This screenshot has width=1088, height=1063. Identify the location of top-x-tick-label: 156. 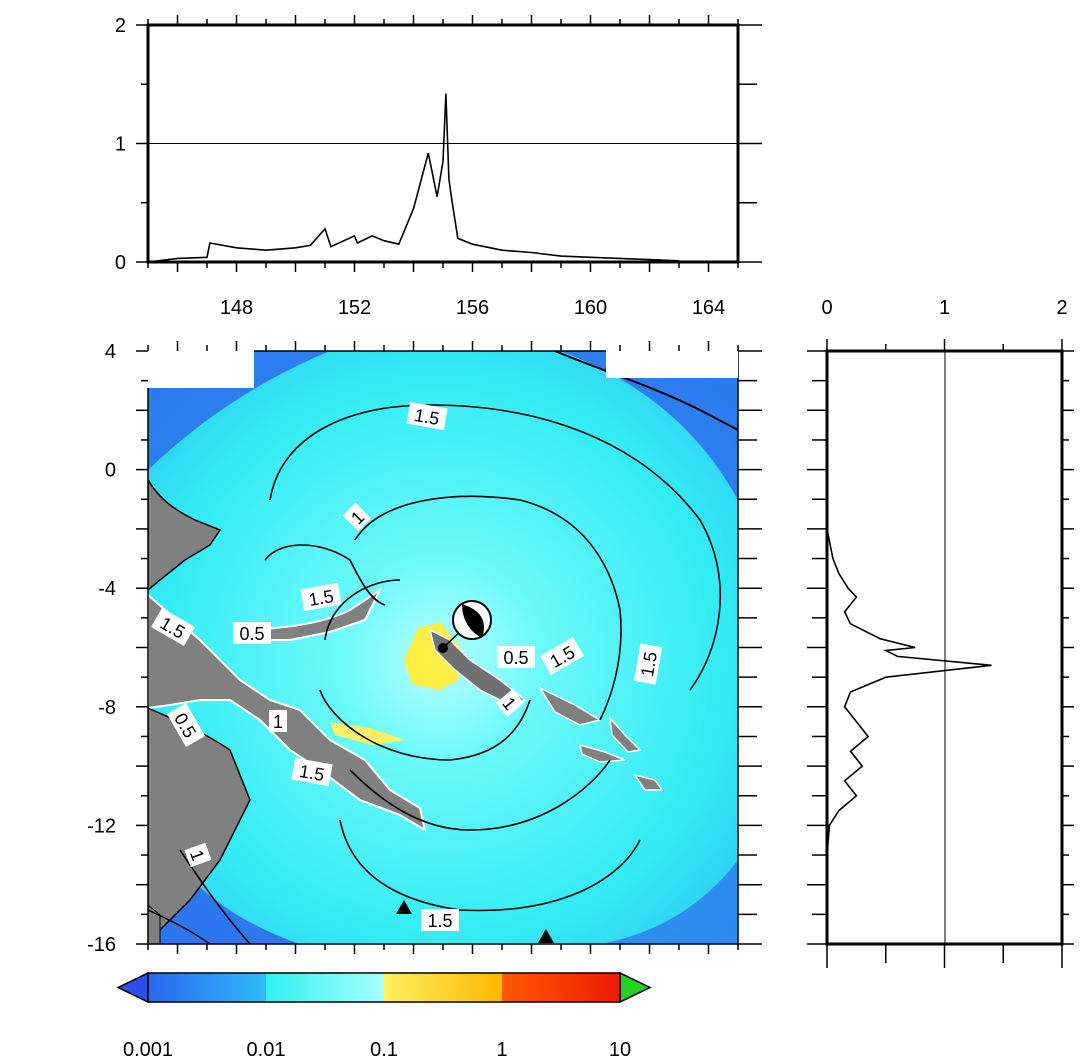
(472, 308).